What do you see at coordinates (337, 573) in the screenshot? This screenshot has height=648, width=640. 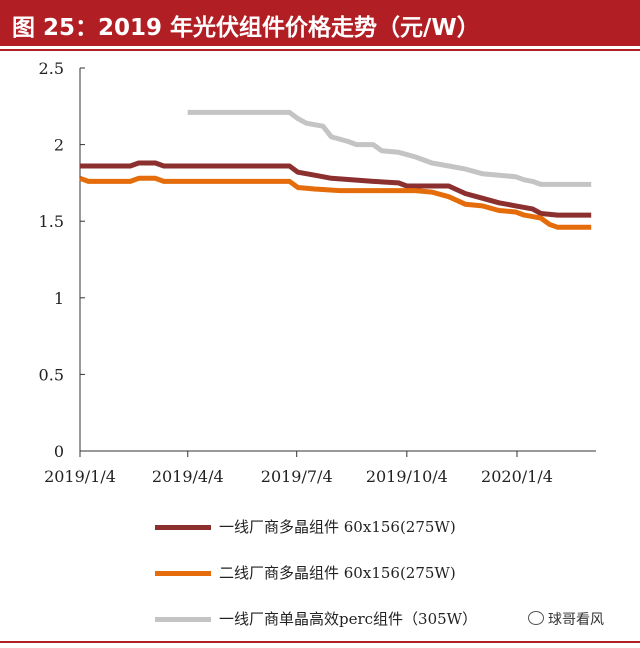 I see `legend-label-series-2: 二线厂商多晶组件 60x156(275W)` at bounding box center [337, 573].